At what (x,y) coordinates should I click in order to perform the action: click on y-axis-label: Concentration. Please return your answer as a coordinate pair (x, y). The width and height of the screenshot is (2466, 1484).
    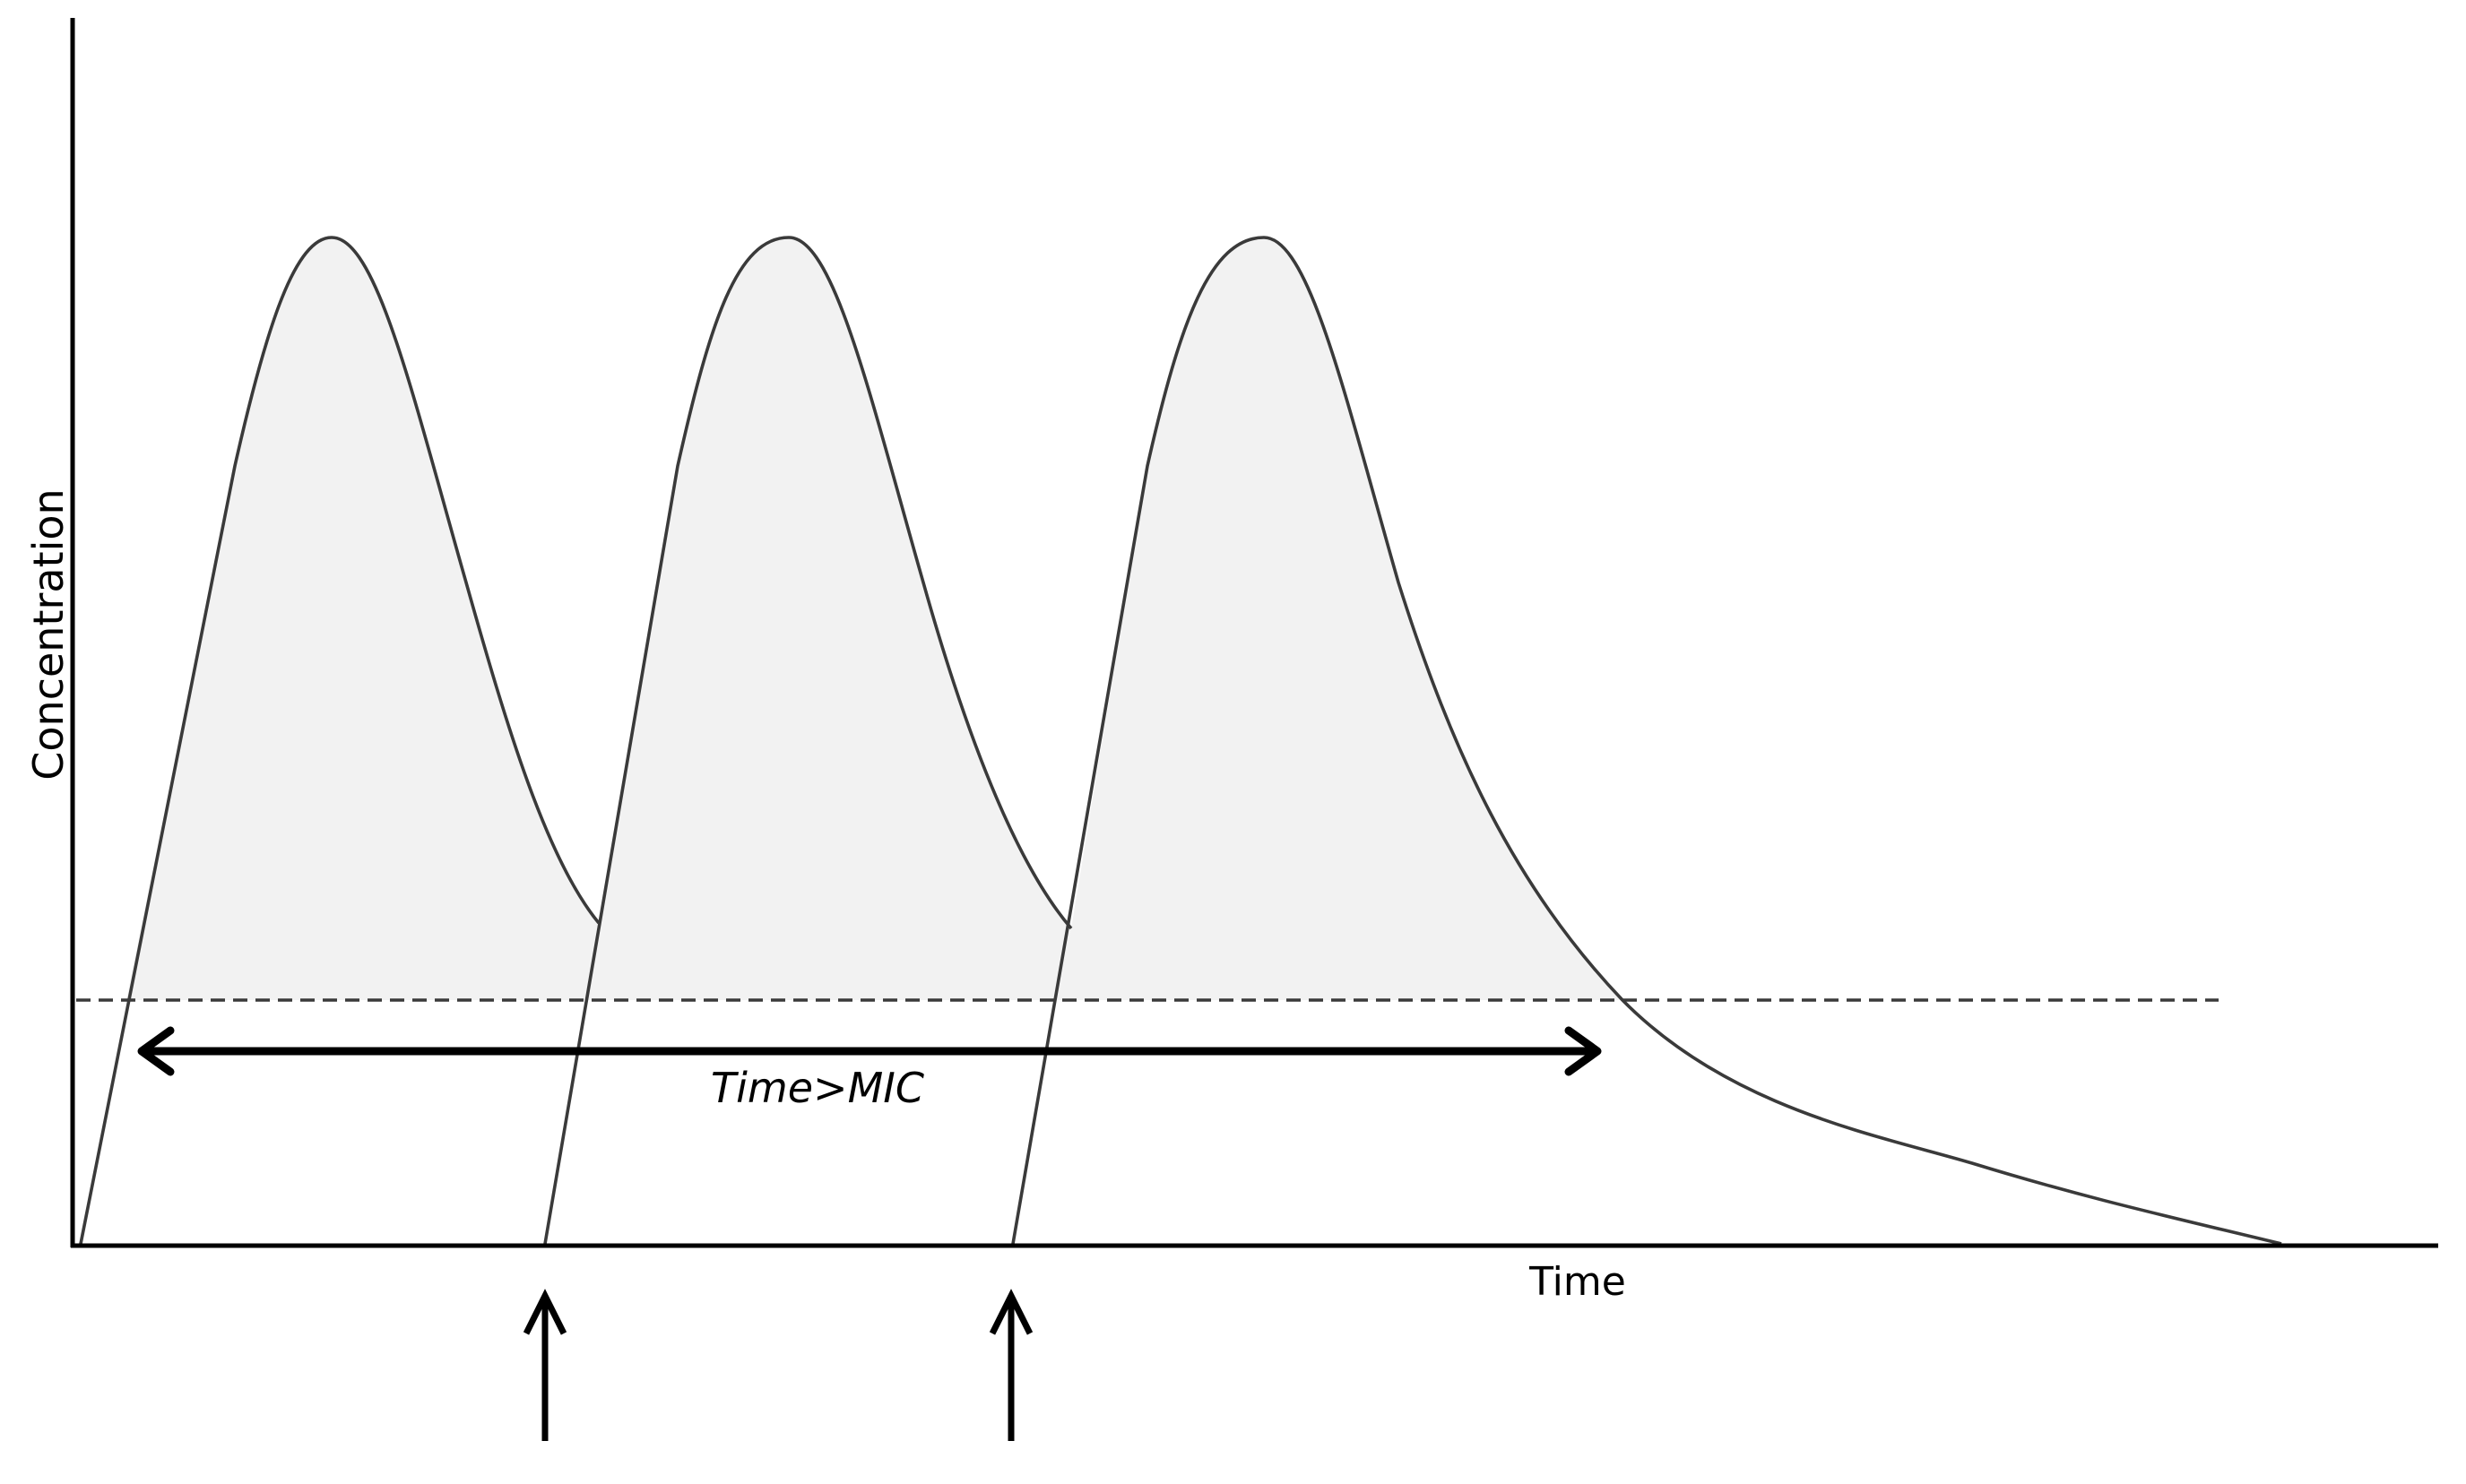
    Looking at the image, I should click on (48, 634).